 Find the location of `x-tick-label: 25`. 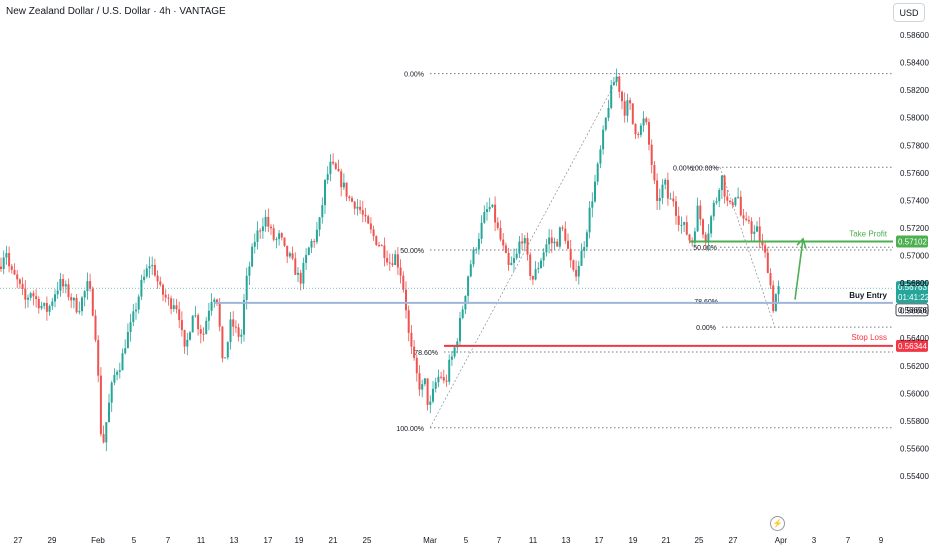

x-tick-label: 25 is located at coordinates (367, 540).